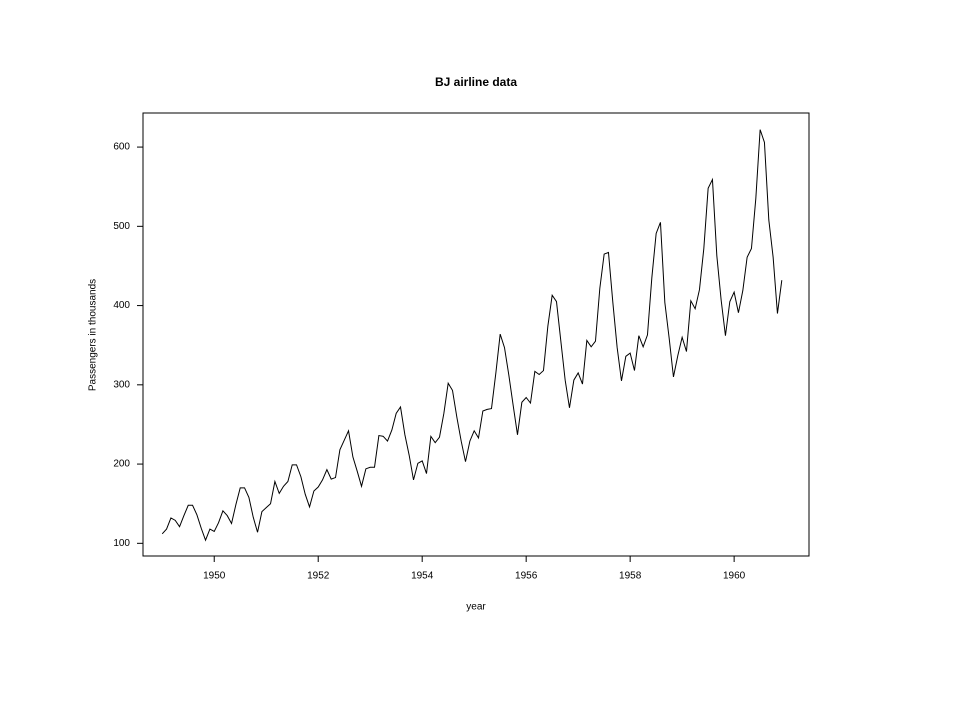 The height and width of the screenshot is (720, 960). Describe the element at coordinates (526, 576) in the screenshot. I see `x-tick-label: 1956` at that location.